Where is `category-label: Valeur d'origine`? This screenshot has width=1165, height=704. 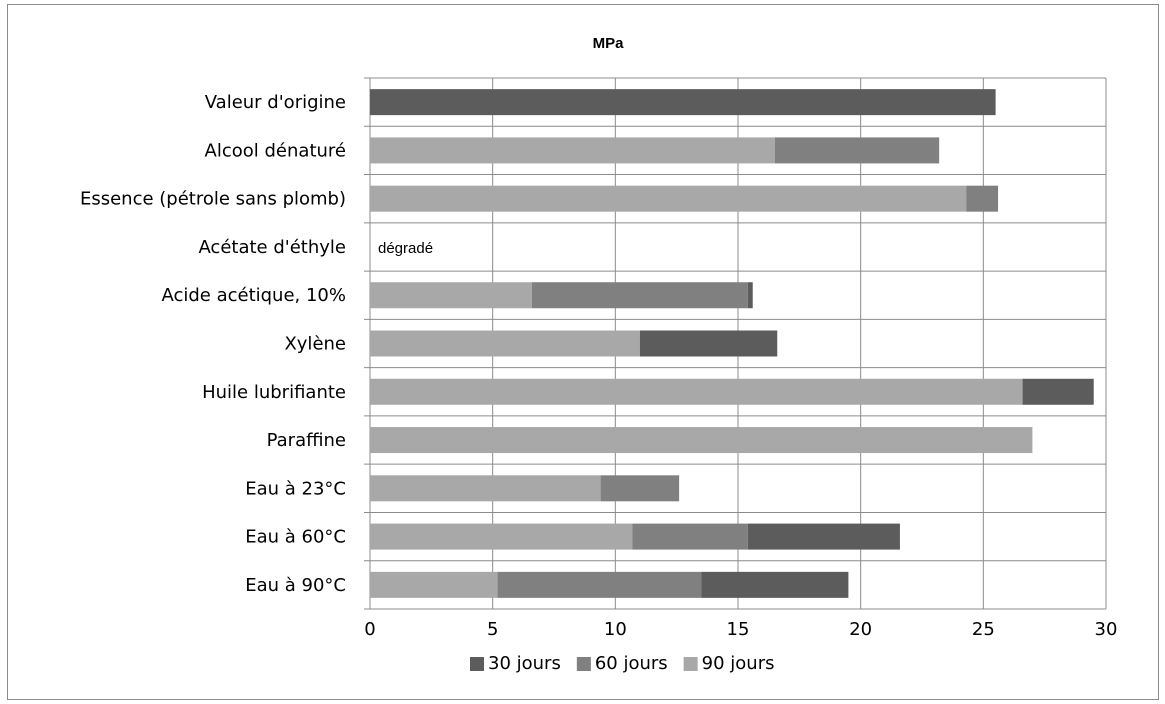
category-label: Valeur d'origine is located at coordinates (275, 102).